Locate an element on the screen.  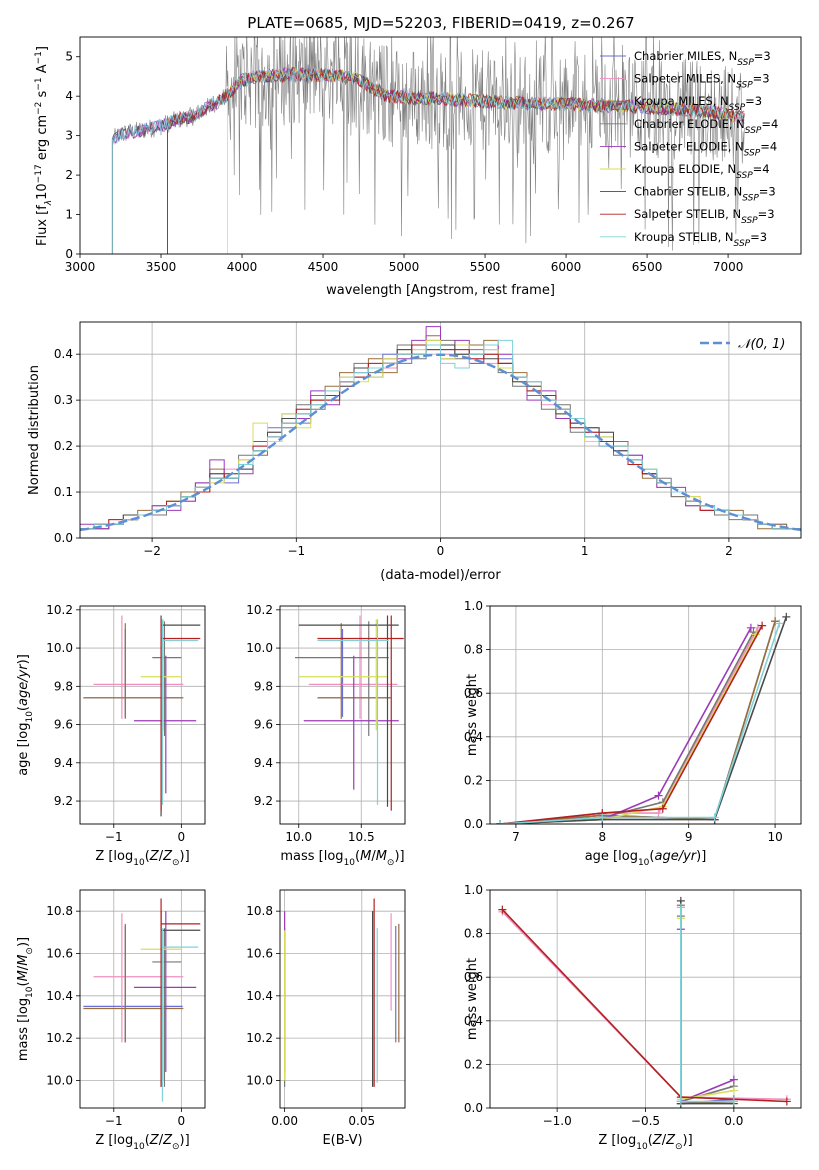
mass-age-y-tick-label: 10.0 is located at coordinates (259, 648).